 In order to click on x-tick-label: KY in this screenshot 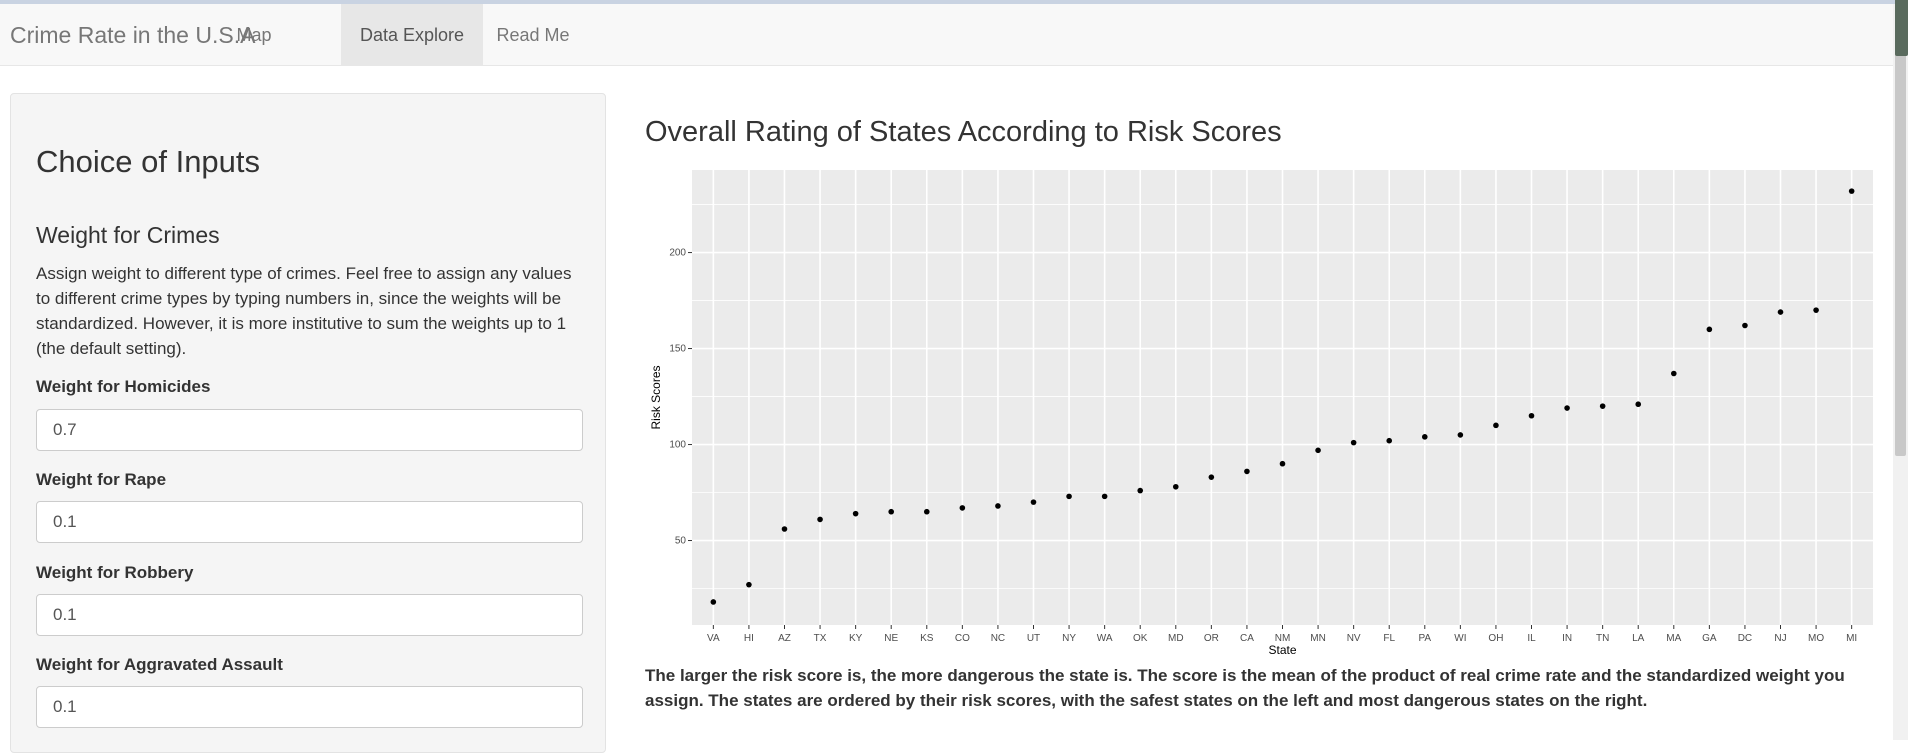, I will do `click(856, 638)`.